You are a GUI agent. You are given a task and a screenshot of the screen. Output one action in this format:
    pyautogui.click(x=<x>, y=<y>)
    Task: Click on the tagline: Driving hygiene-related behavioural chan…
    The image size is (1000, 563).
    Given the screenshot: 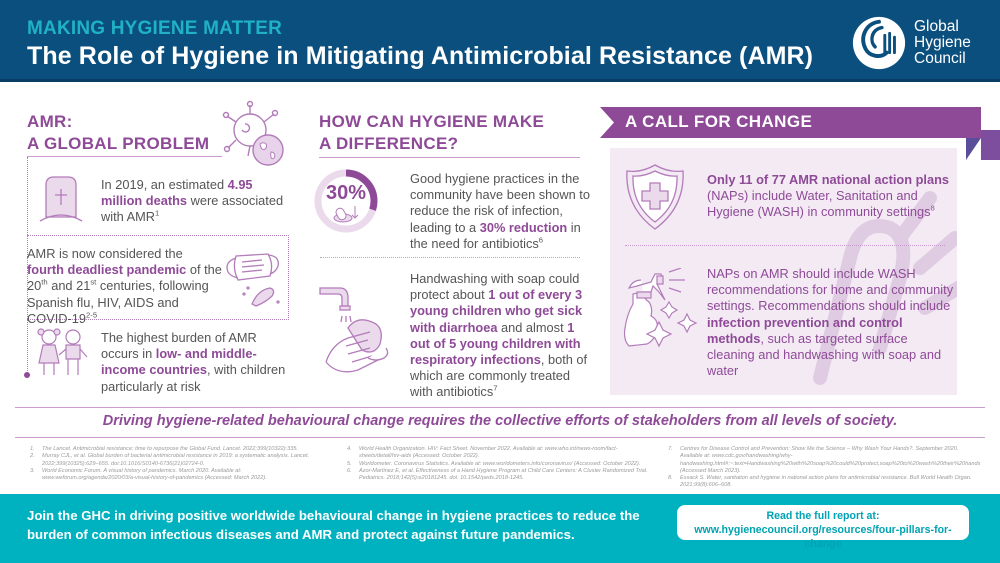 What is the action you would take?
    pyautogui.click(x=500, y=421)
    